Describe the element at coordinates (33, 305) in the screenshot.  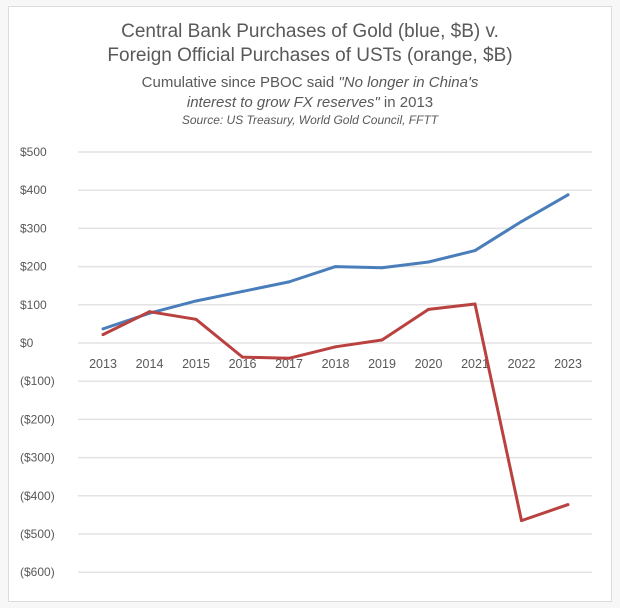
I see `y-tick-label: $100` at that location.